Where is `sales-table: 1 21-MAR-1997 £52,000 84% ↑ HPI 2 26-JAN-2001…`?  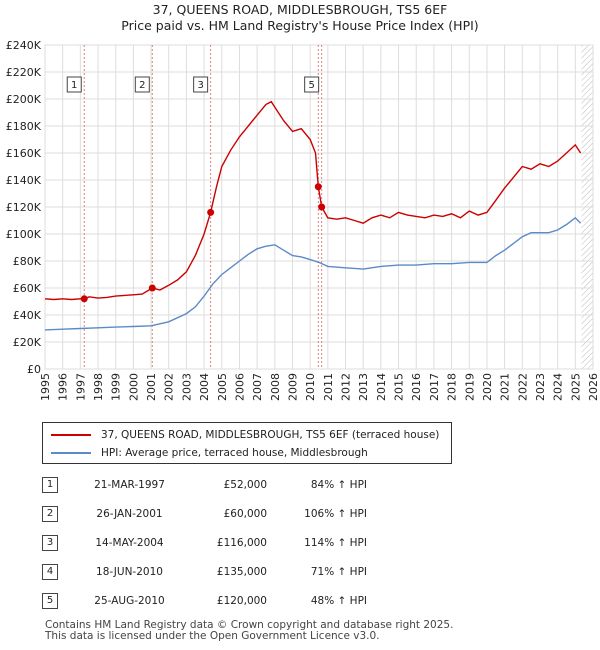
sales-table: 1 21-MAR-1997 £52,000 84% ↑ HPI 2 26-JAN-2001… is located at coordinates (204, 543).